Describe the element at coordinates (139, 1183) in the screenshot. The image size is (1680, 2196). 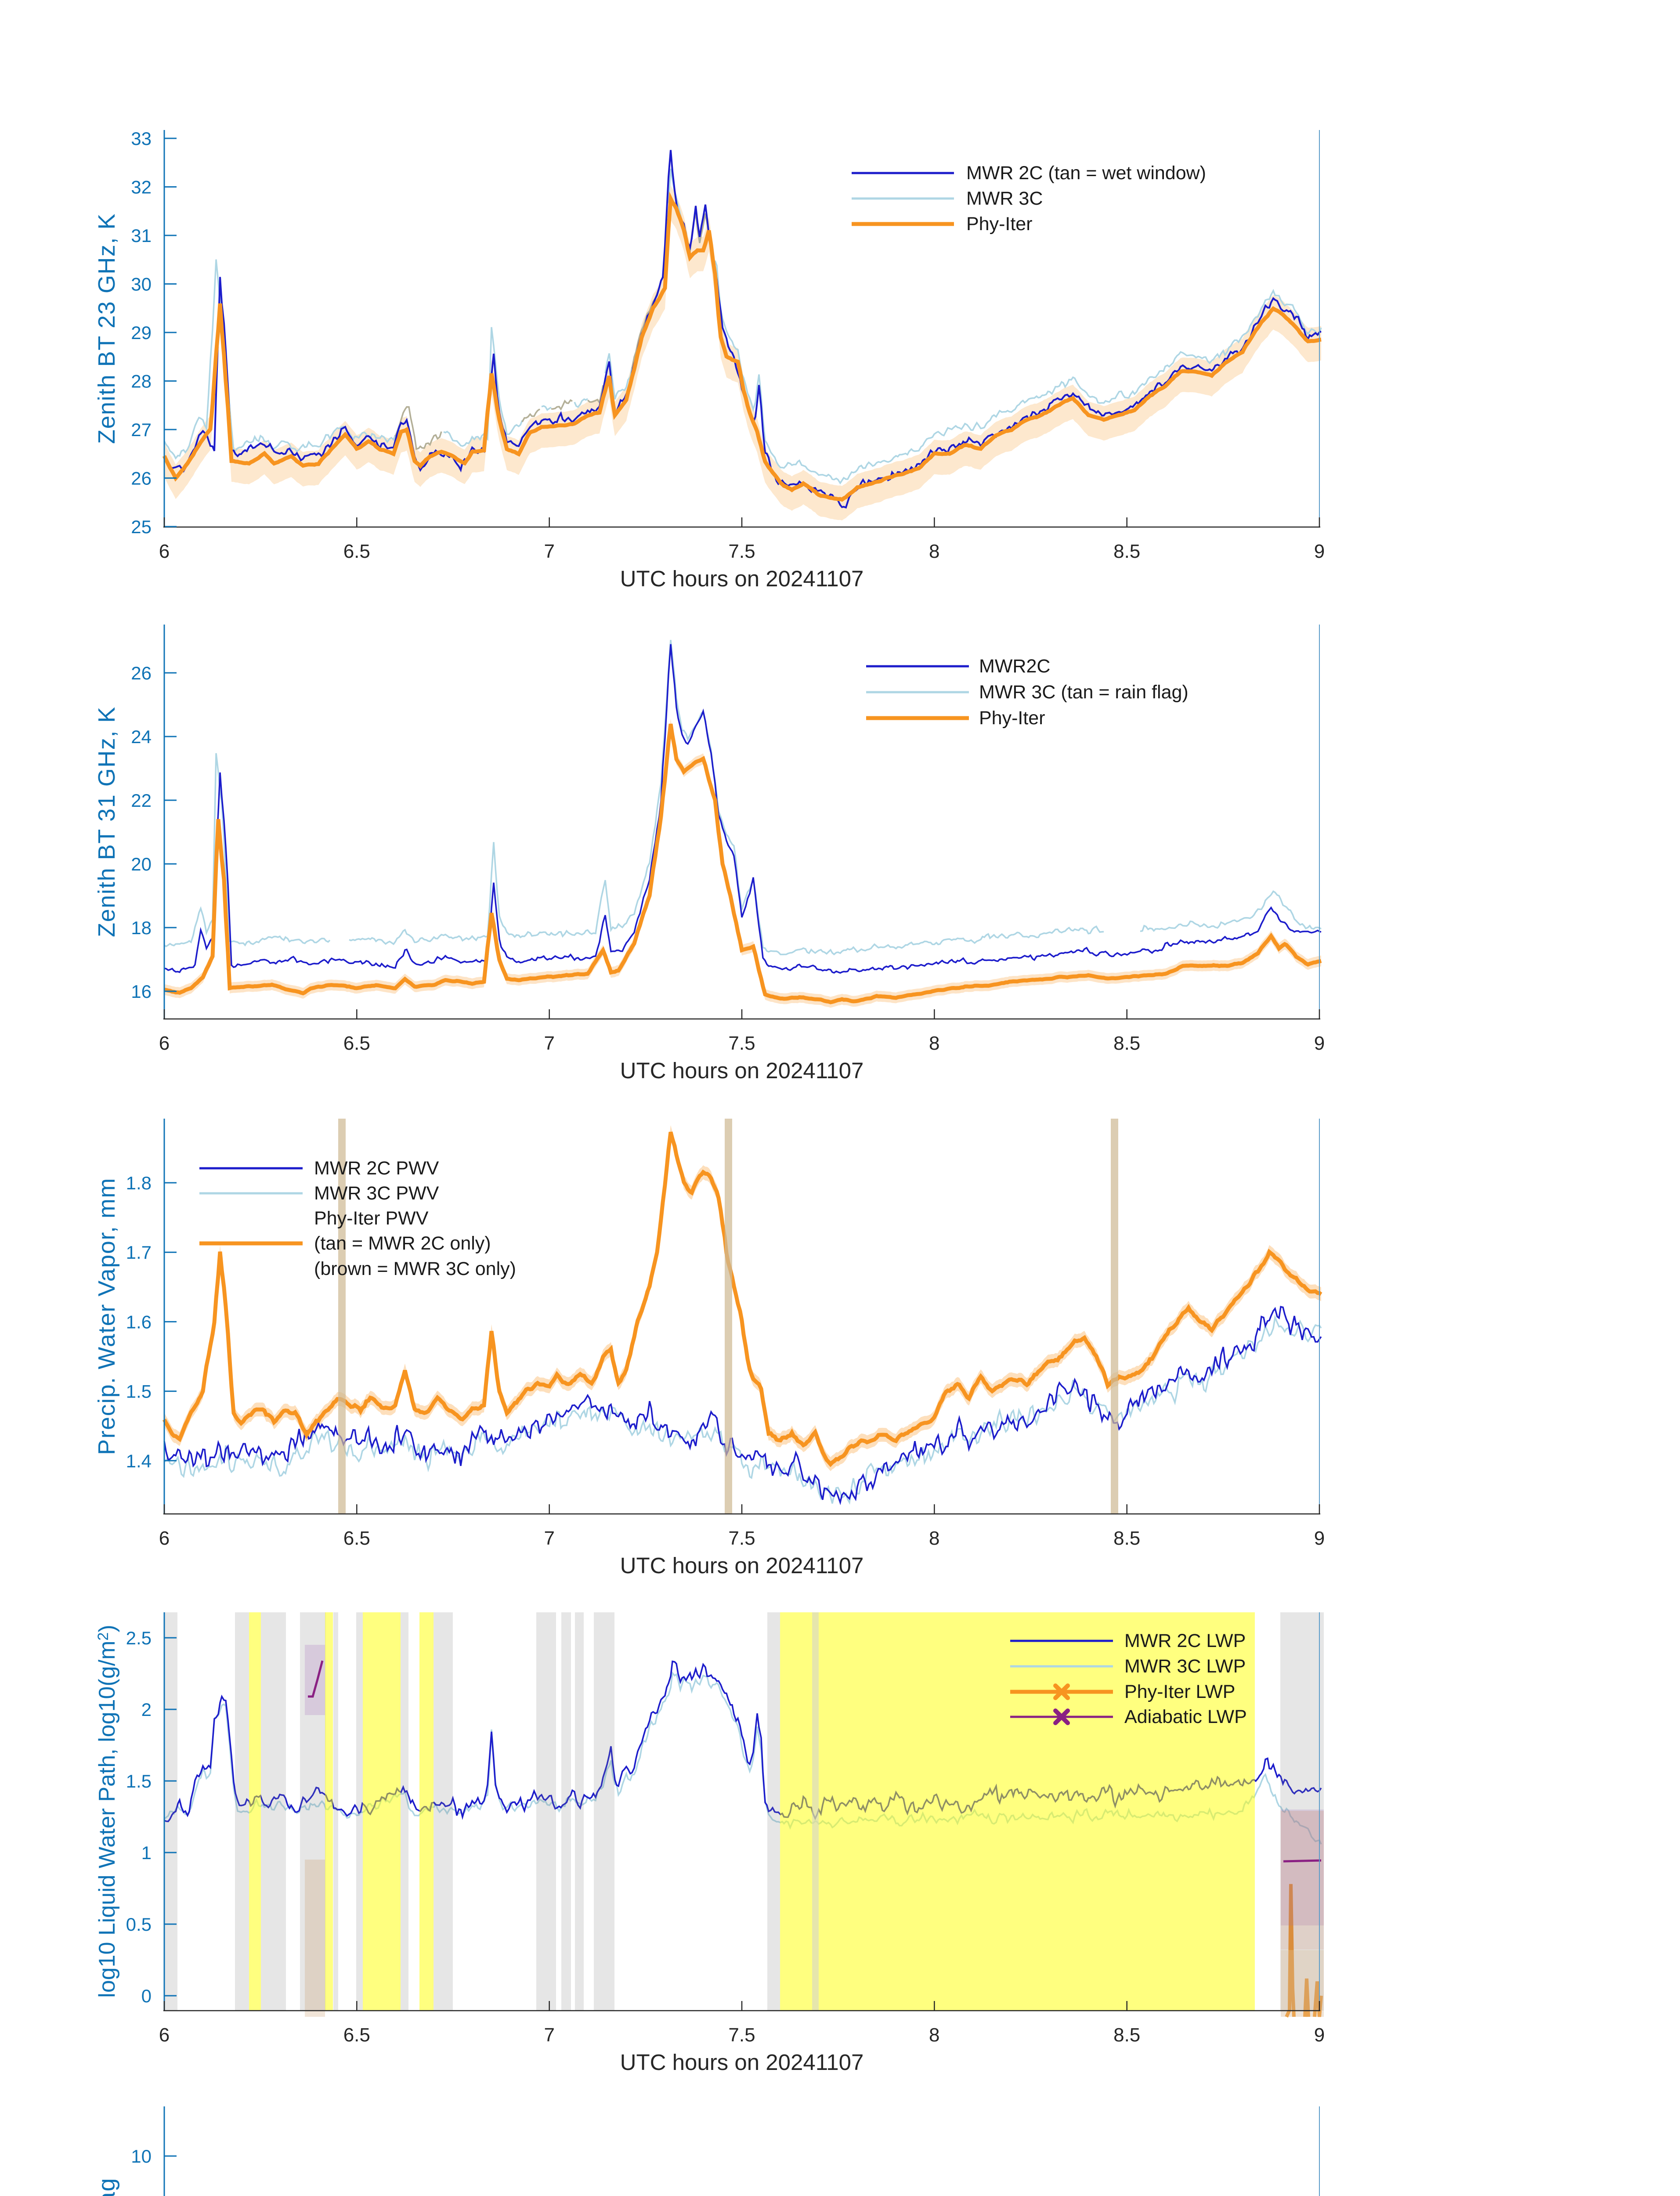
I see `svg-text: 1.8` at that location.